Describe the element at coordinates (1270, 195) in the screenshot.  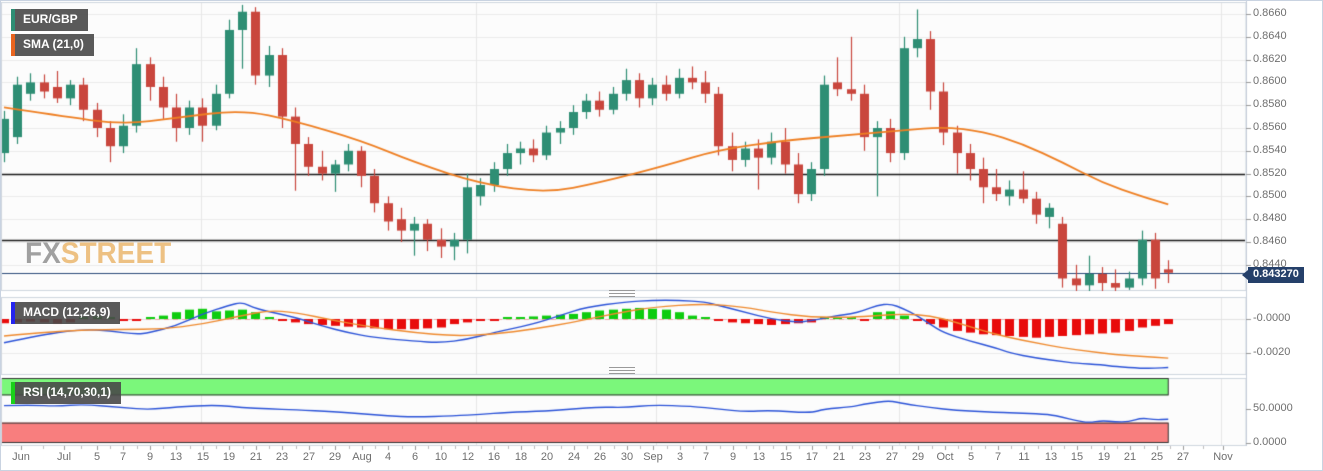
I see `price-axis-label: 0.8500` at that location.